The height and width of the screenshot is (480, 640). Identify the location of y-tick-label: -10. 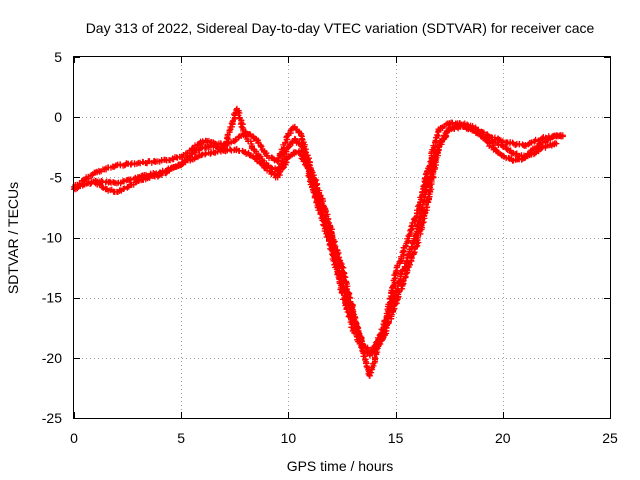
(52, 238).